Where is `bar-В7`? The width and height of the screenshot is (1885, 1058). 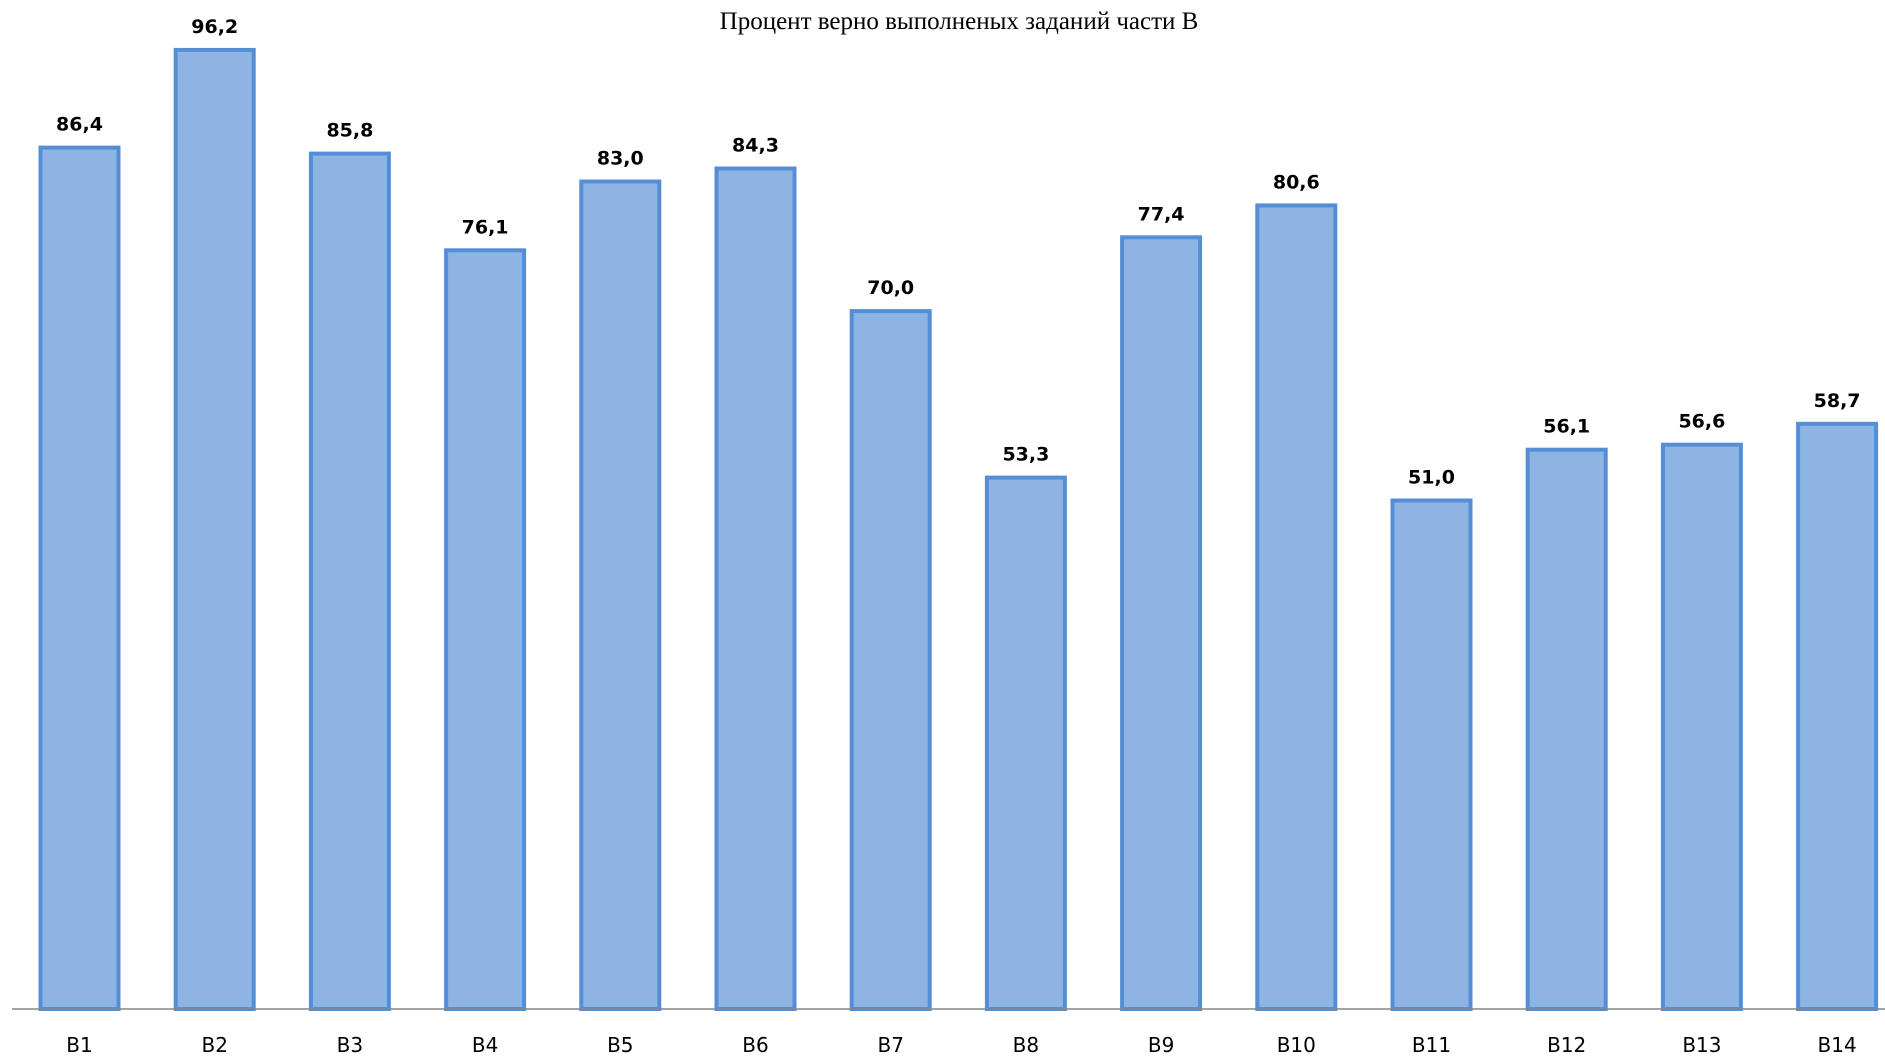 bar-В7 is located at coordinates (890, 660).